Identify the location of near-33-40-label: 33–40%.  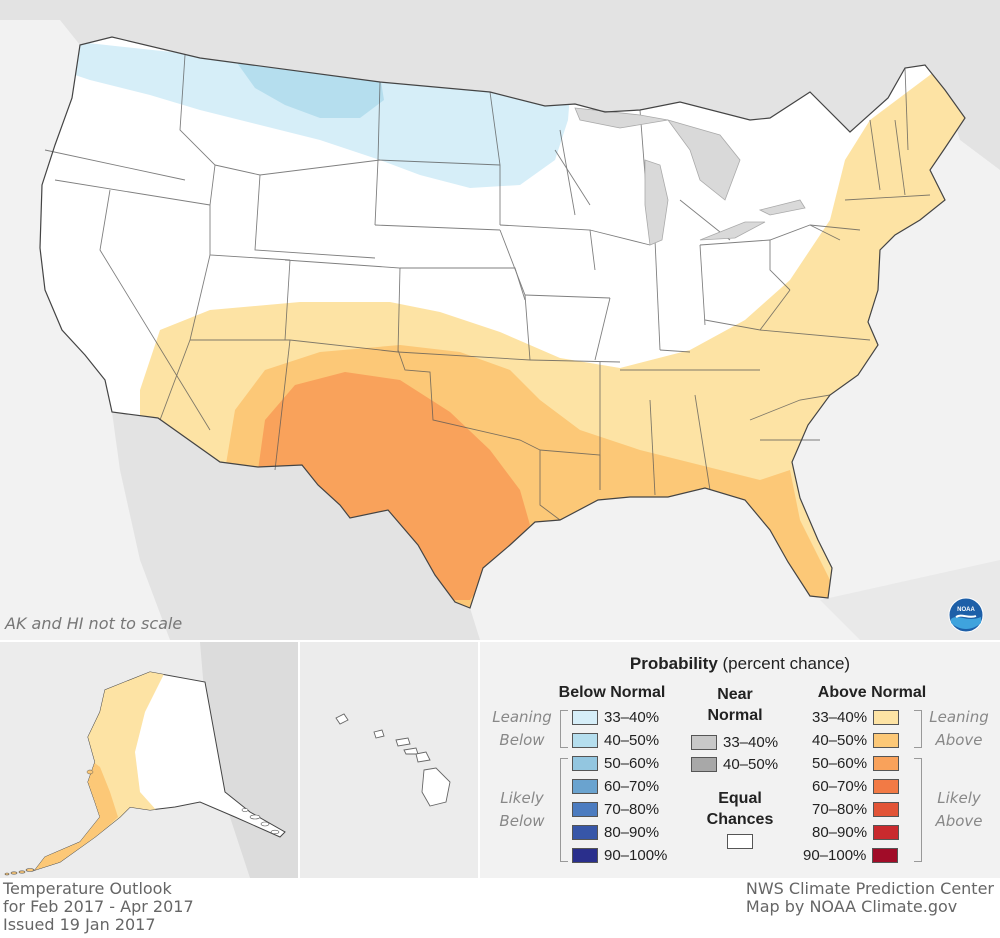
(751, 742).